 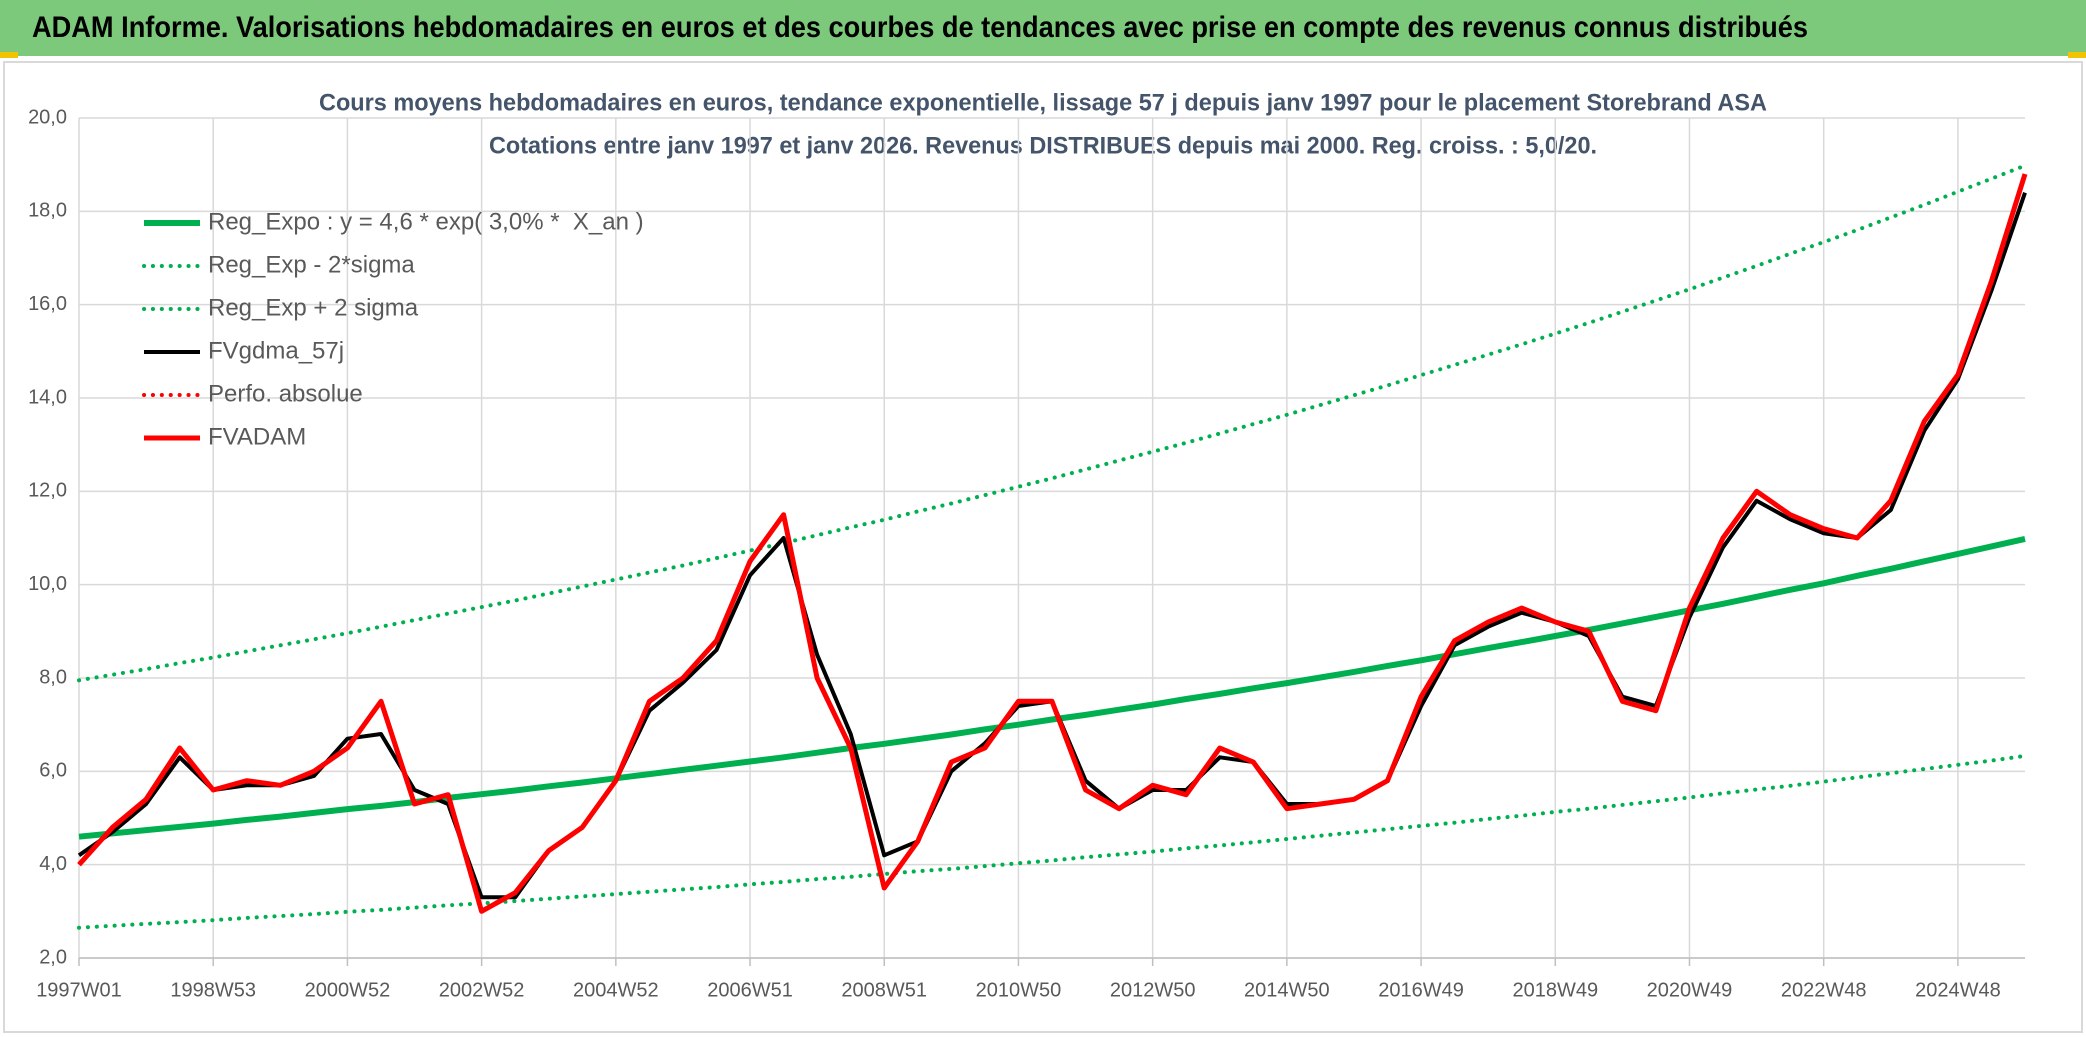 What do you see at coordinates (285, 393) in the screenshot?
I see `legend-label: Perfo. absolue` at bounding box center [285, 393].